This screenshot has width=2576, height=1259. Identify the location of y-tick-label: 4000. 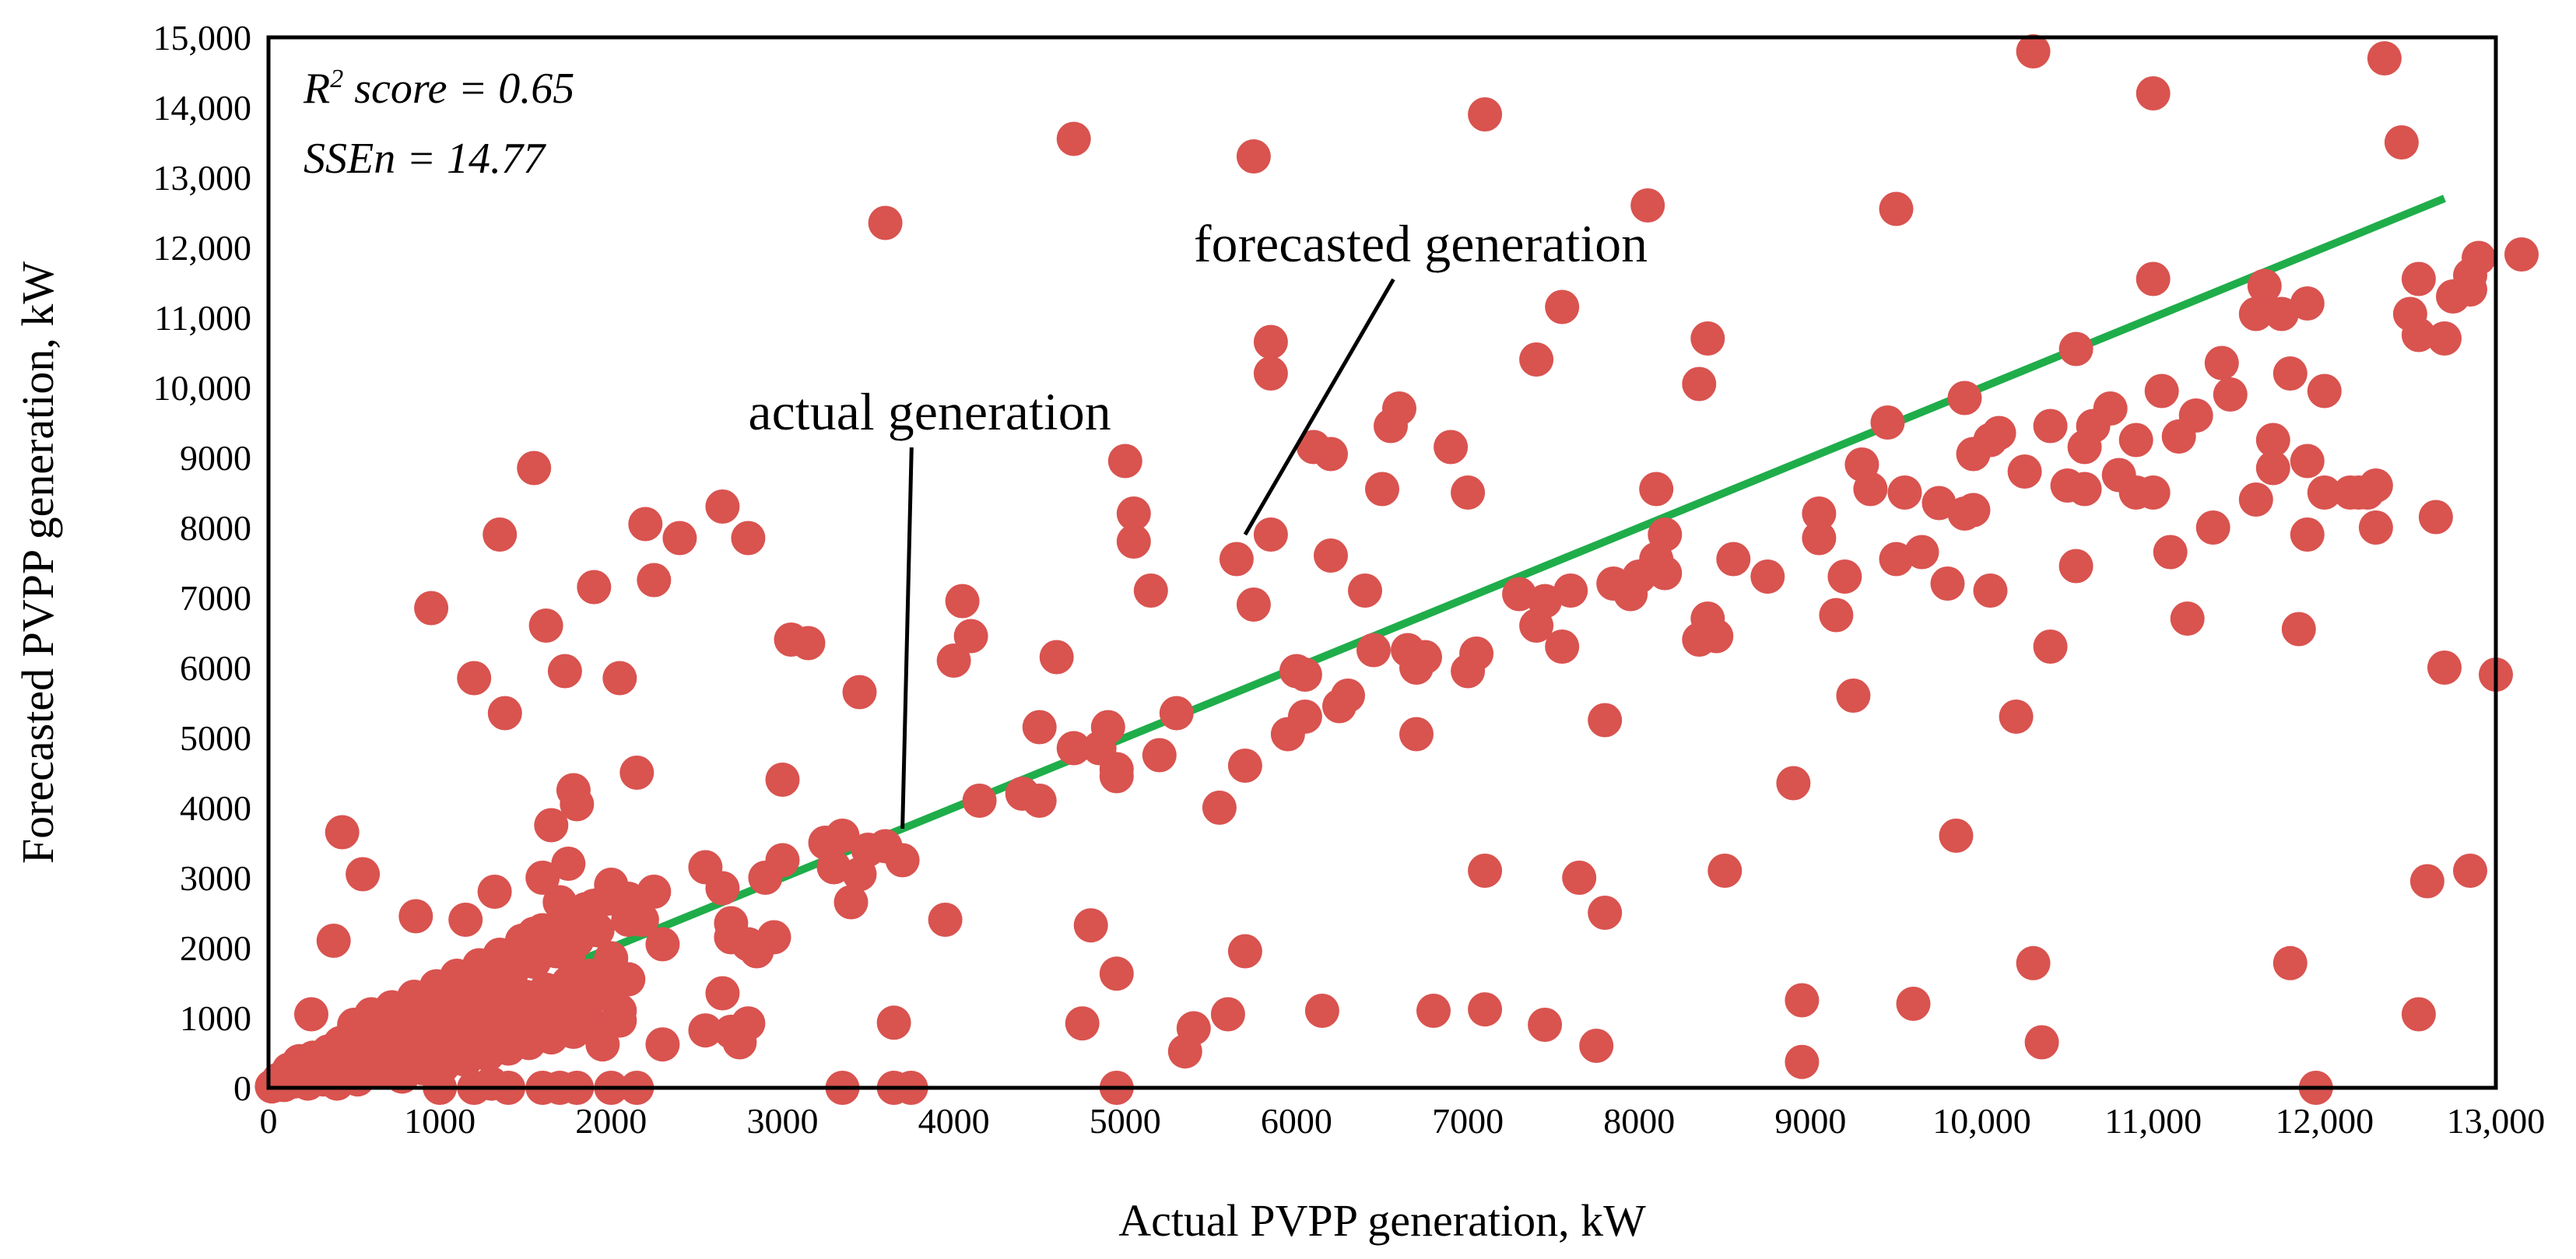
(216, 808).